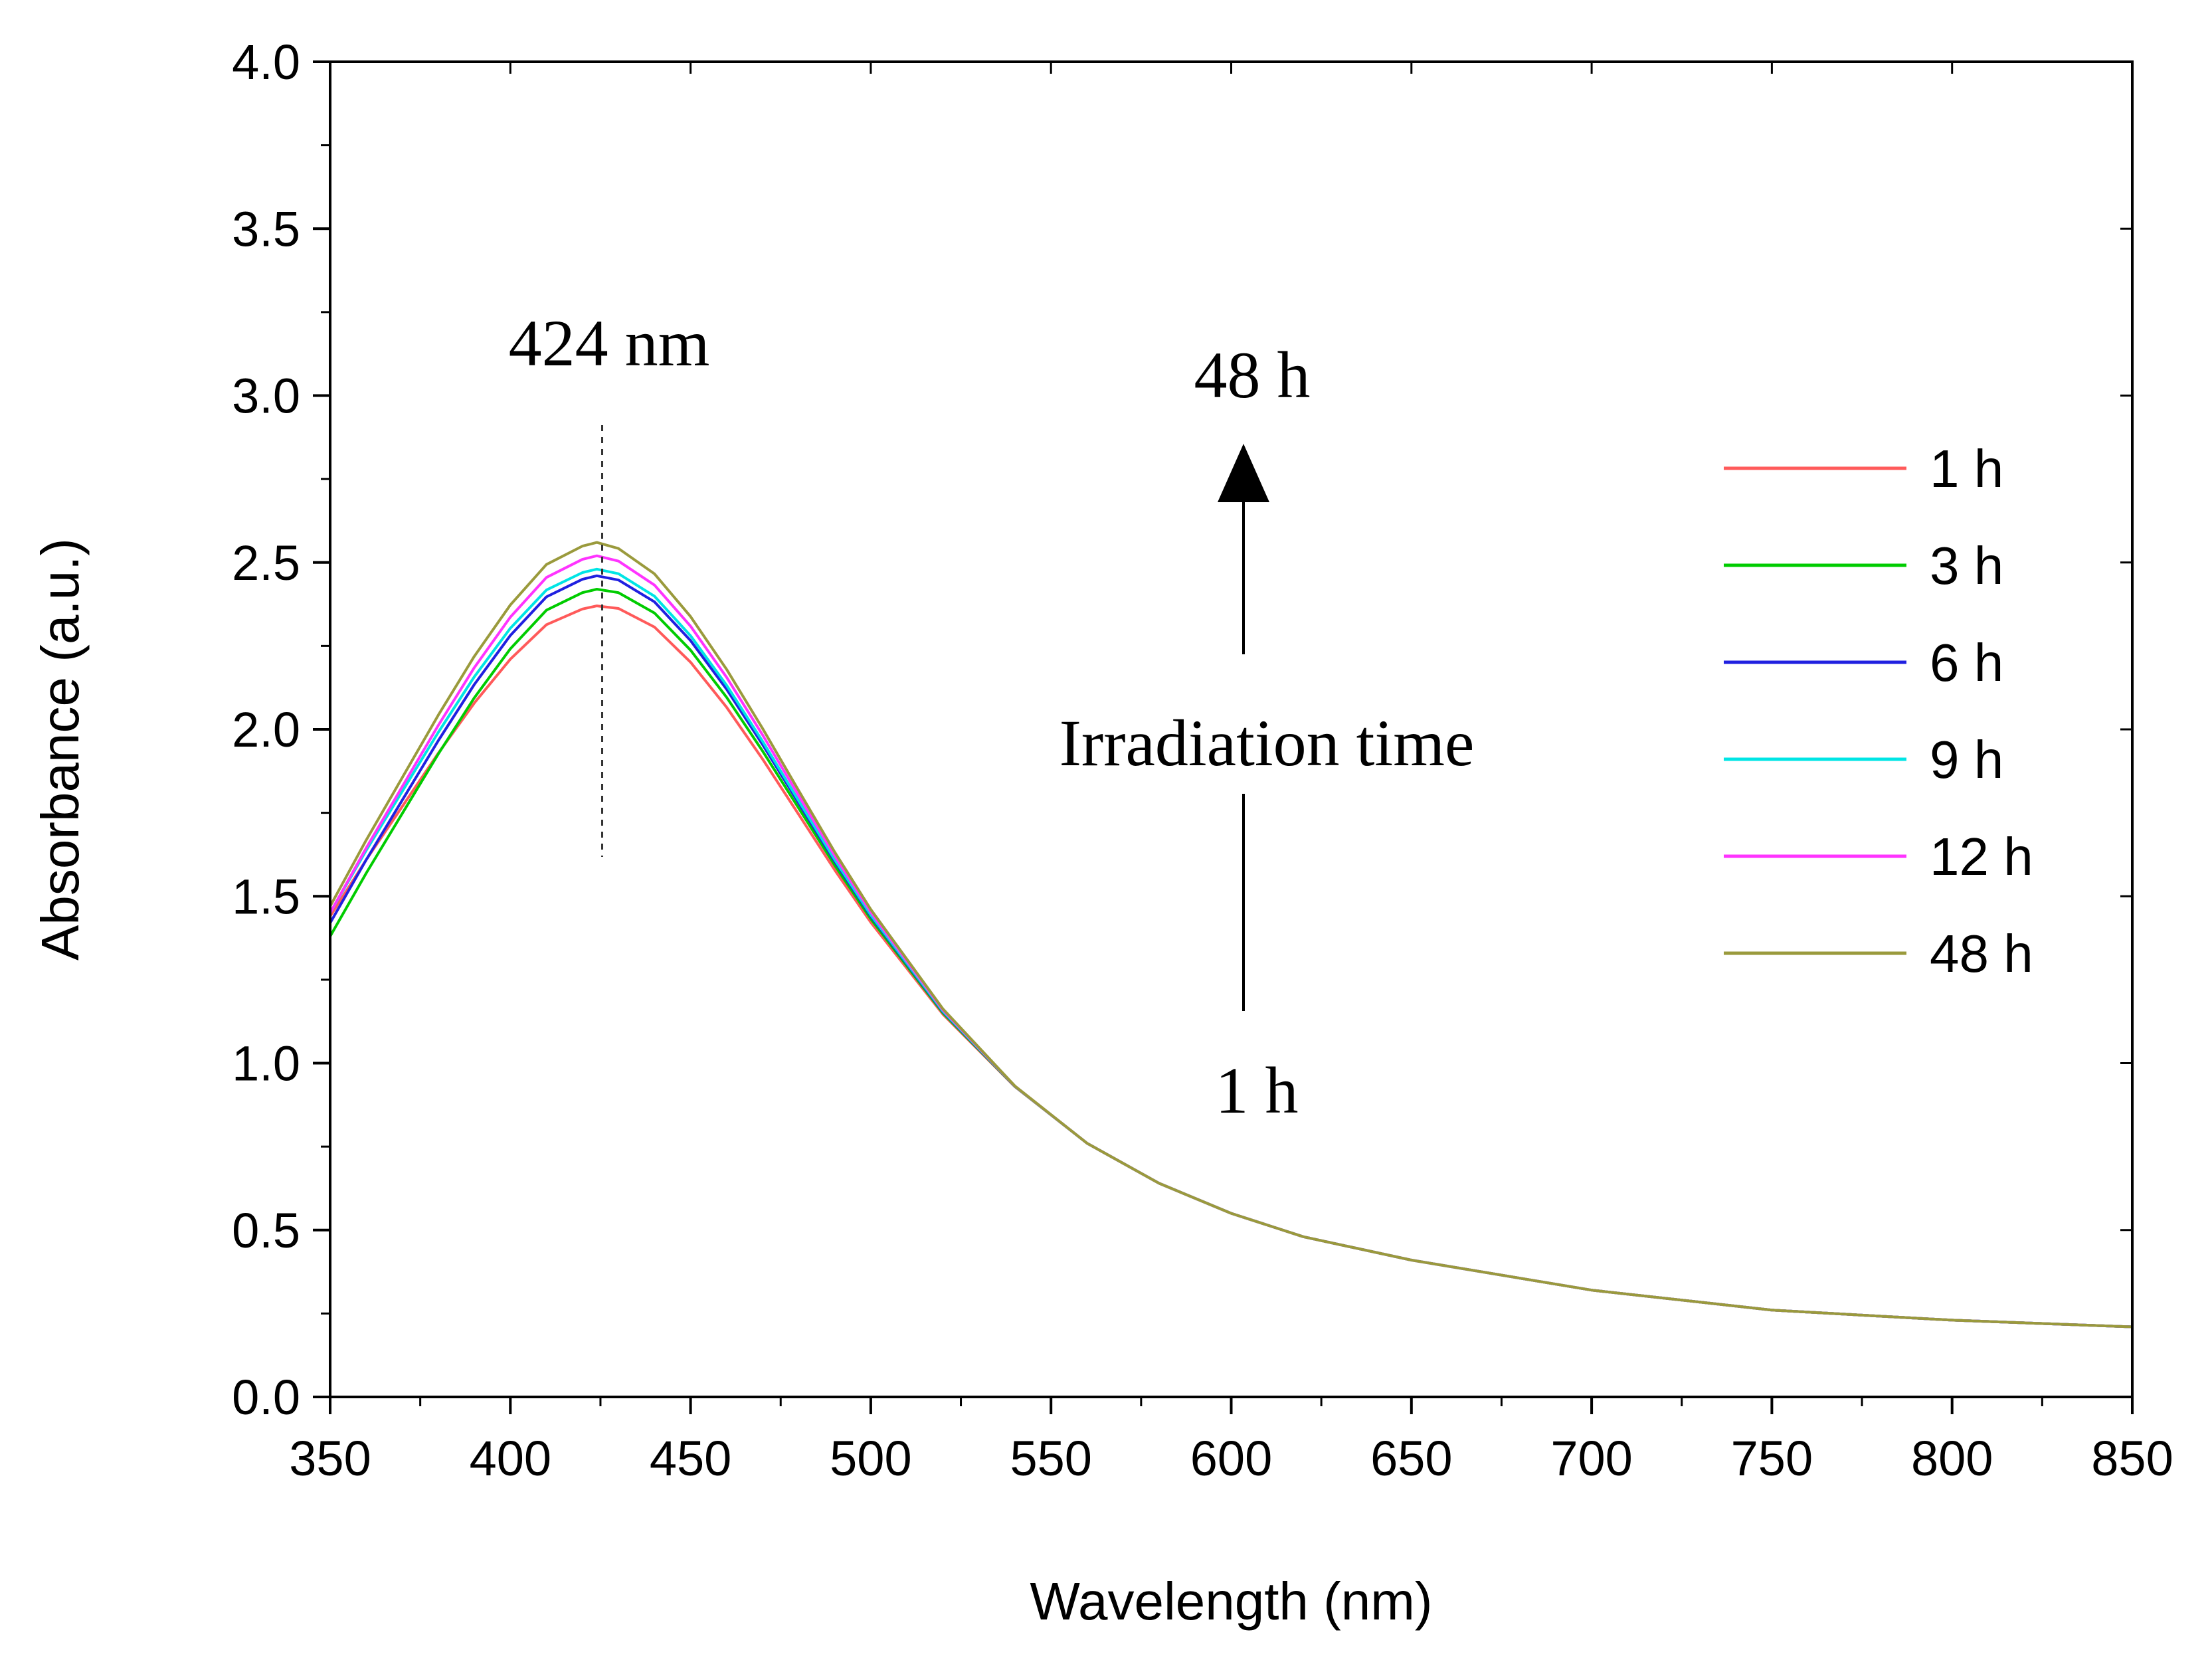 Image resolution: width=2212 pixels, height=1658 pixels. What do you see at coordinates (1231, 1458) in the screenshot?
I see `x-tick-label: 600` at bounding box center [1231, 1458].